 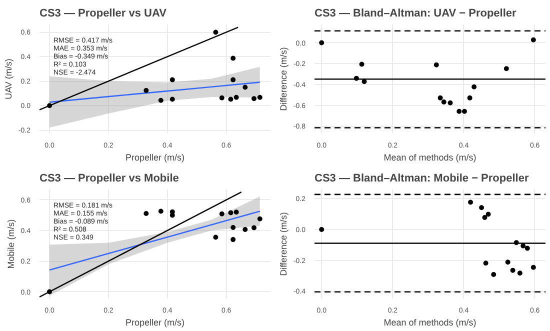 What do you see at coordinates (104, 14) in the screenshot?
I see `chart-title: CS3 — Propeller vs UAV` at bounding box center [104, 14].